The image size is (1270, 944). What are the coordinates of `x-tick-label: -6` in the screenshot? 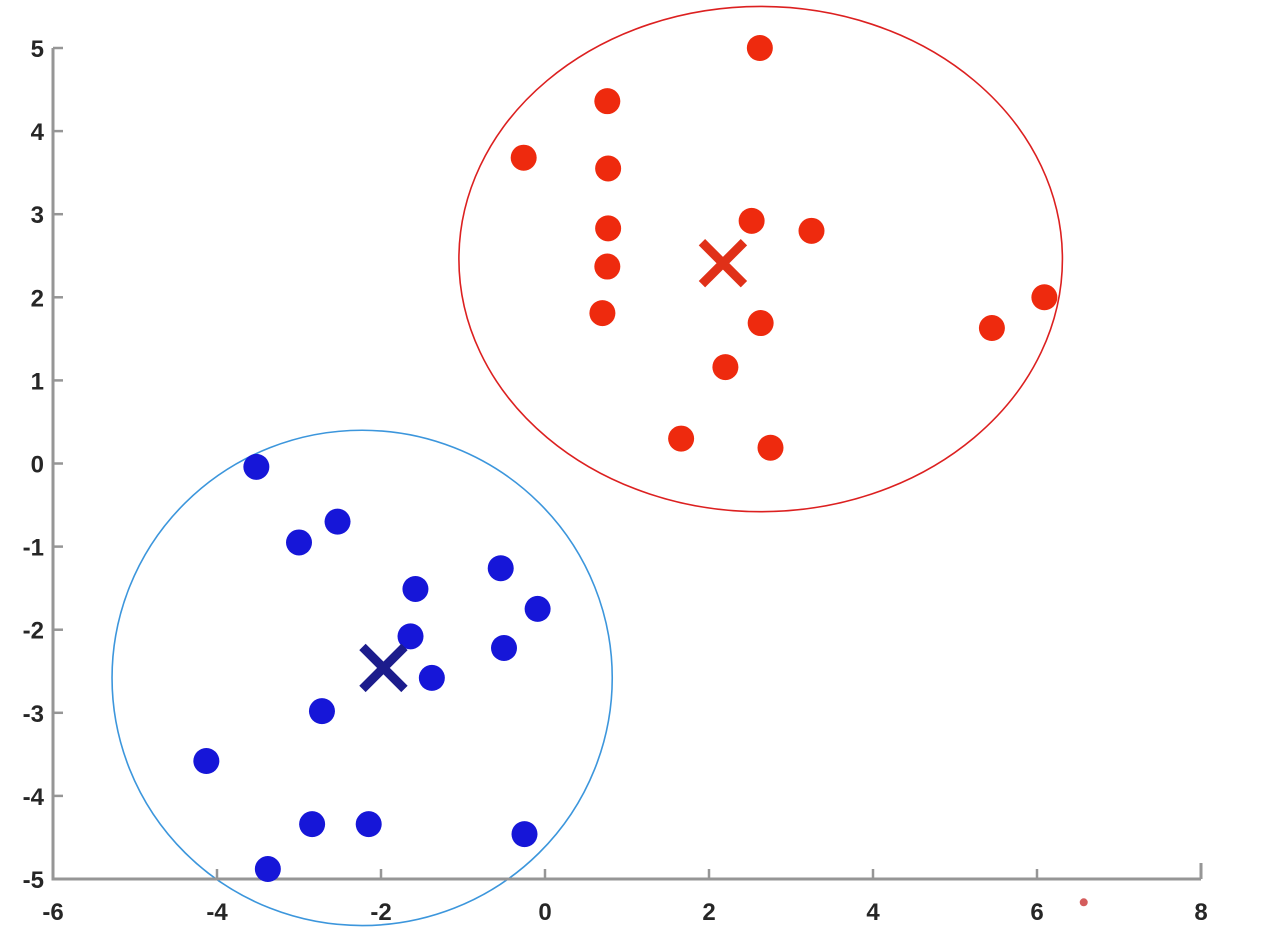 It's located at (52, 912).